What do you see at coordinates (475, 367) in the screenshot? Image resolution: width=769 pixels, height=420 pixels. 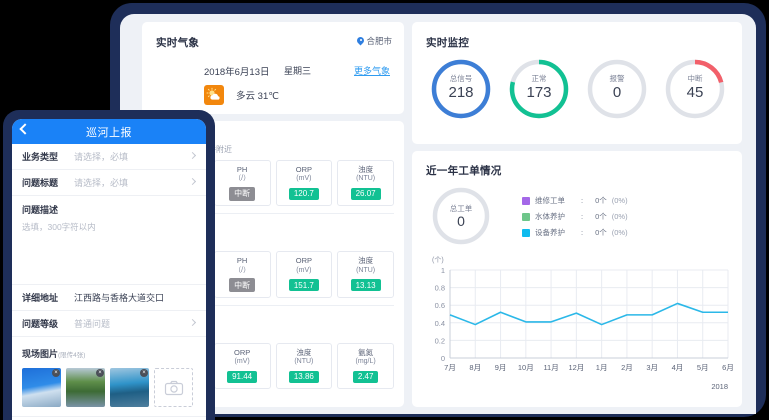 I see `chart-x-tick: 8月` at bounding box center [475, 367].